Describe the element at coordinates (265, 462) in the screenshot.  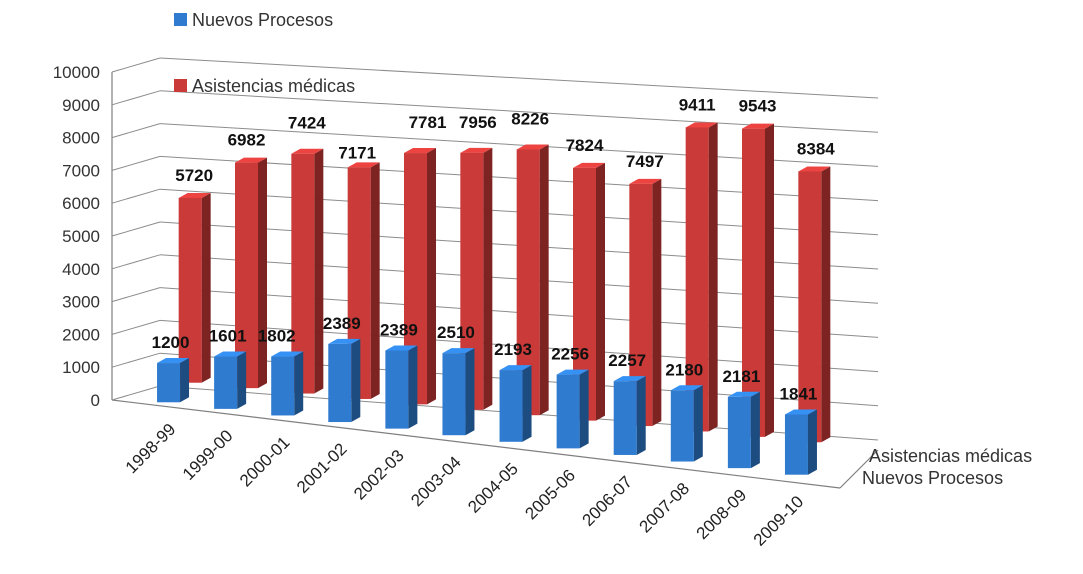
I see `x-tick-label: 2000-01` at that location.